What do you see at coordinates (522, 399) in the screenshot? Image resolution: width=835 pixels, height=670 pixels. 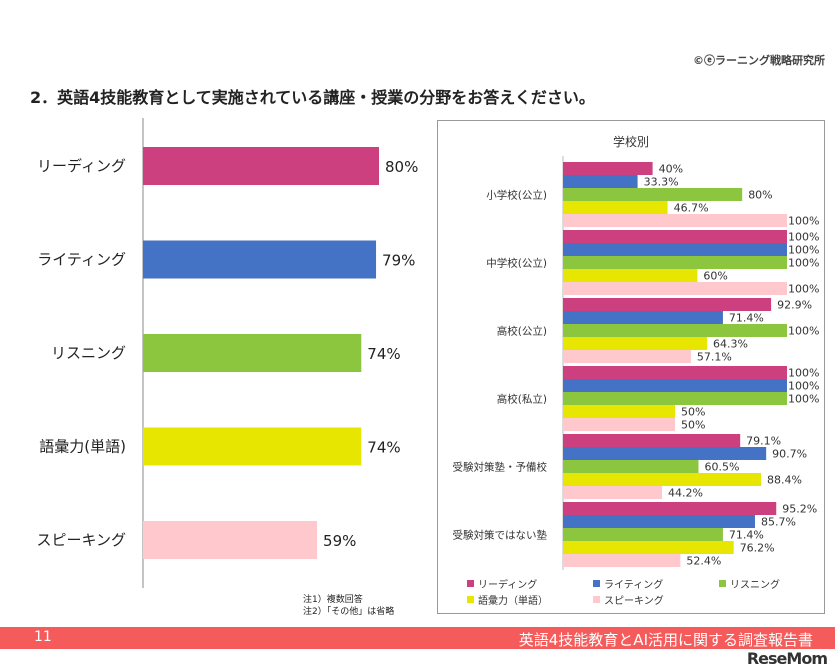 I see `category-label: 高校(私立)` at bounding box center [522, 399].